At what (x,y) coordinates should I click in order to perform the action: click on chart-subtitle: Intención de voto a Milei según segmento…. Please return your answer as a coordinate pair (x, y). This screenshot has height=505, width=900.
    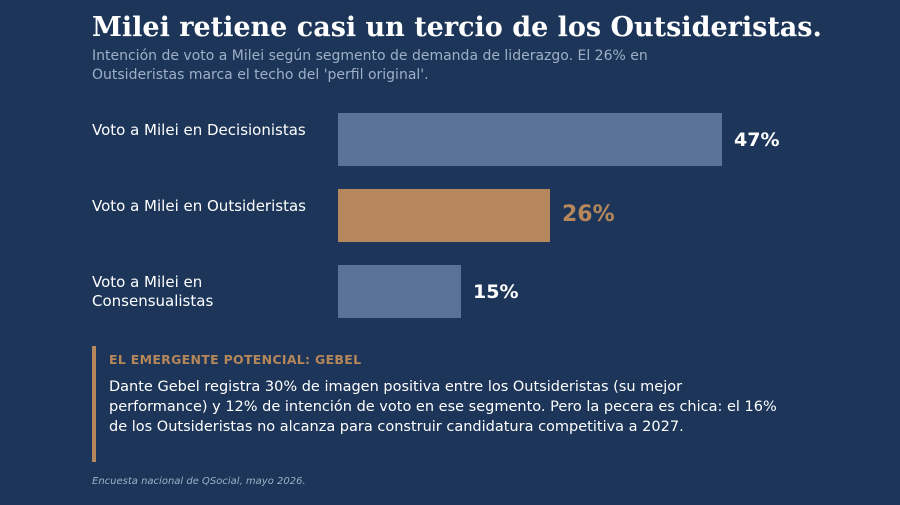
    Looking at the image, I should click on (370, 65).